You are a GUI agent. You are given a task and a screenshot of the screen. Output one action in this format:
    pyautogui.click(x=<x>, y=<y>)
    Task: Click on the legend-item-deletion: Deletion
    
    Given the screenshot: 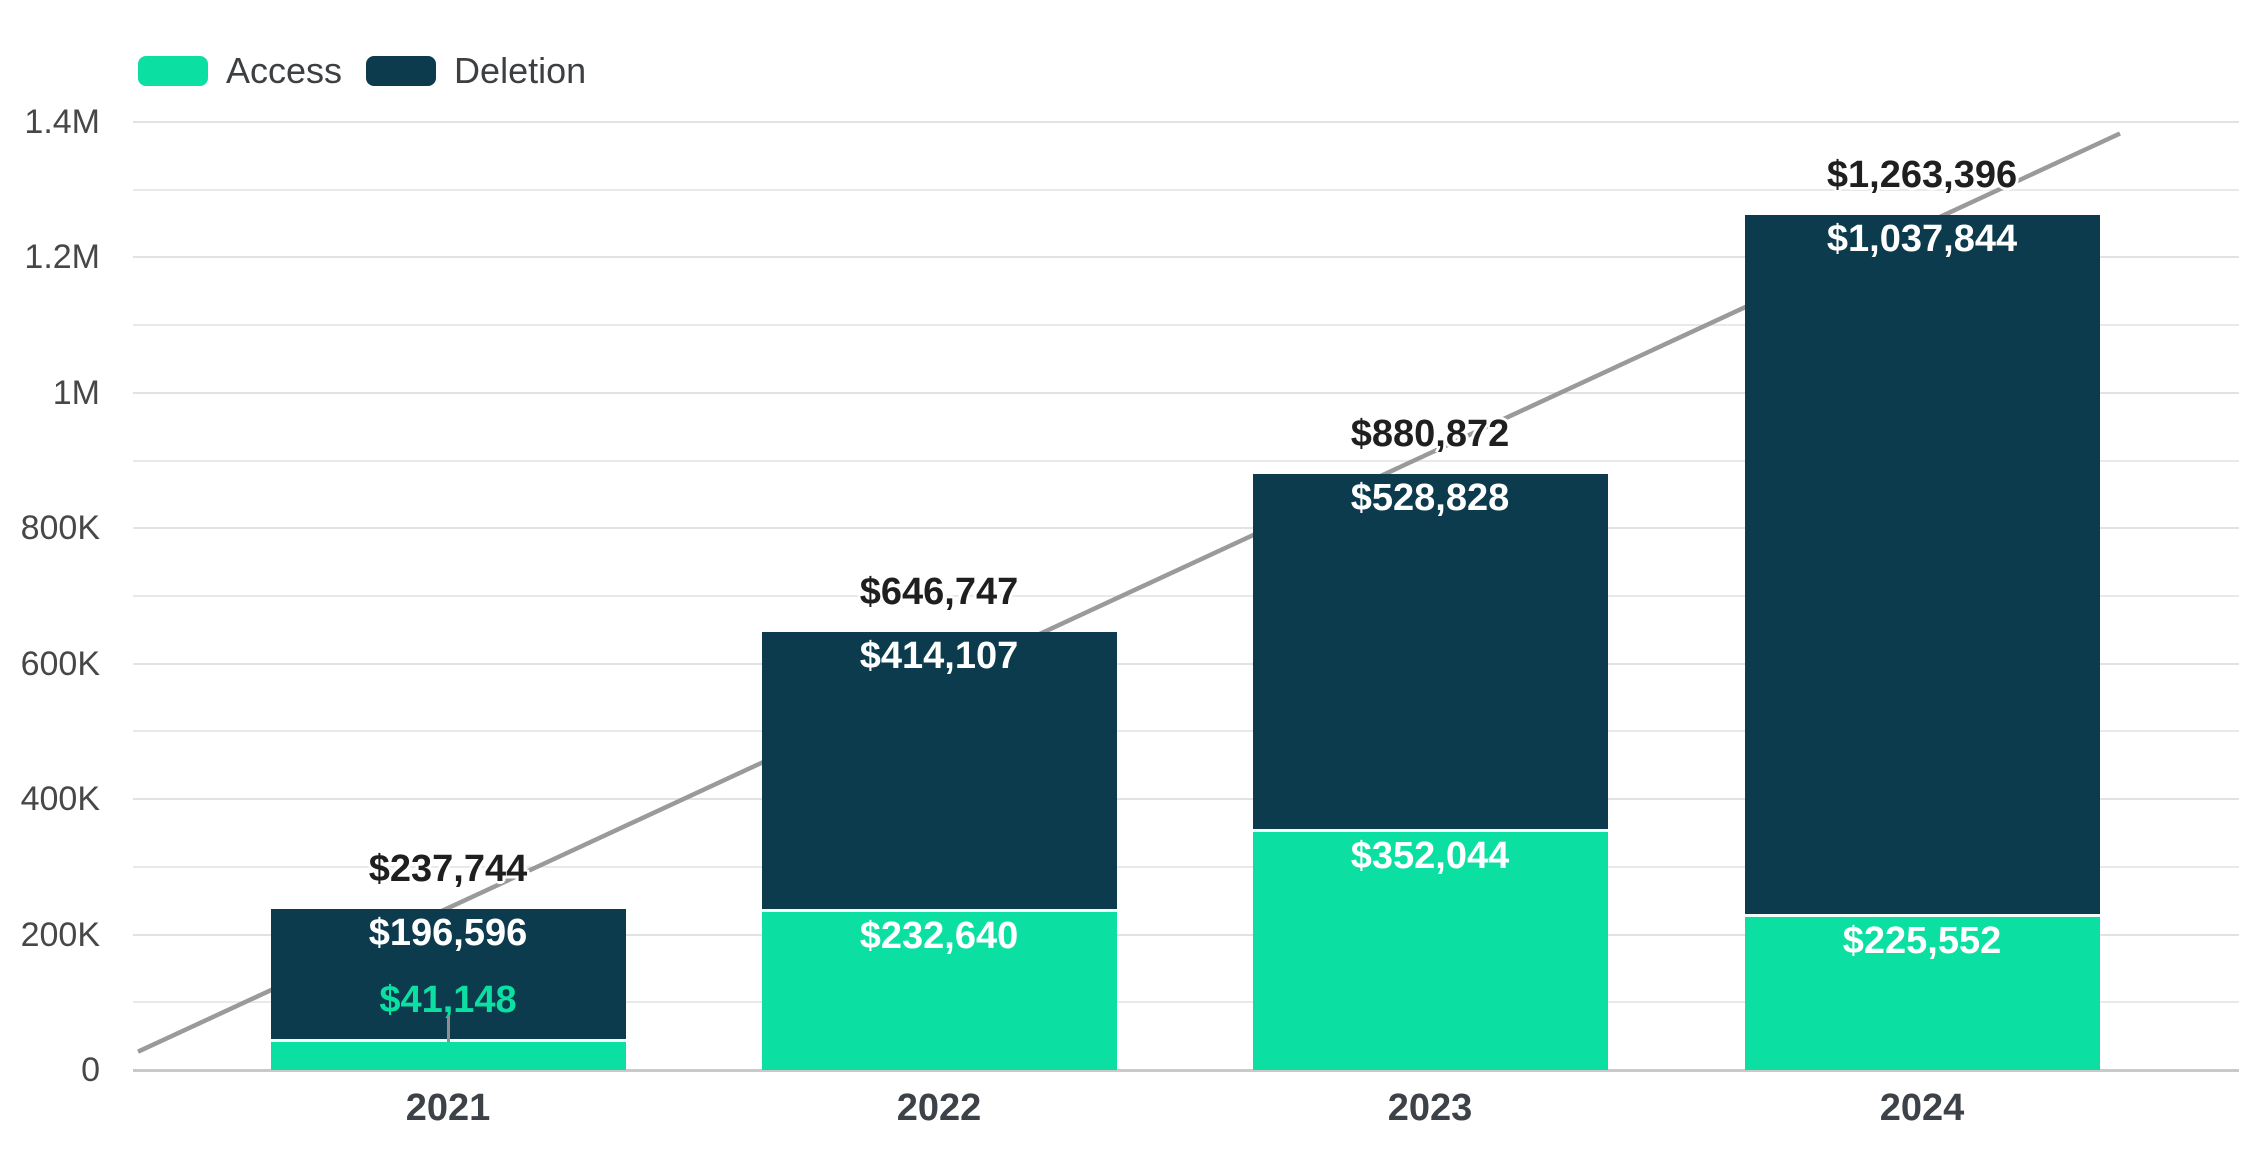 What is the action you would take?
    pyautogui.click(x=476, y=71)
    